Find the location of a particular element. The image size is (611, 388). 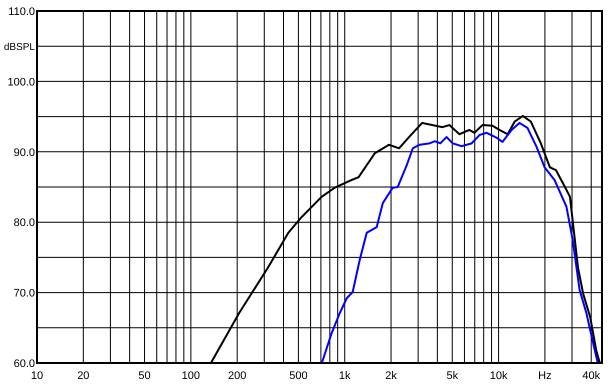

x-tick-label: 2k is located at coordinates (391, 376).